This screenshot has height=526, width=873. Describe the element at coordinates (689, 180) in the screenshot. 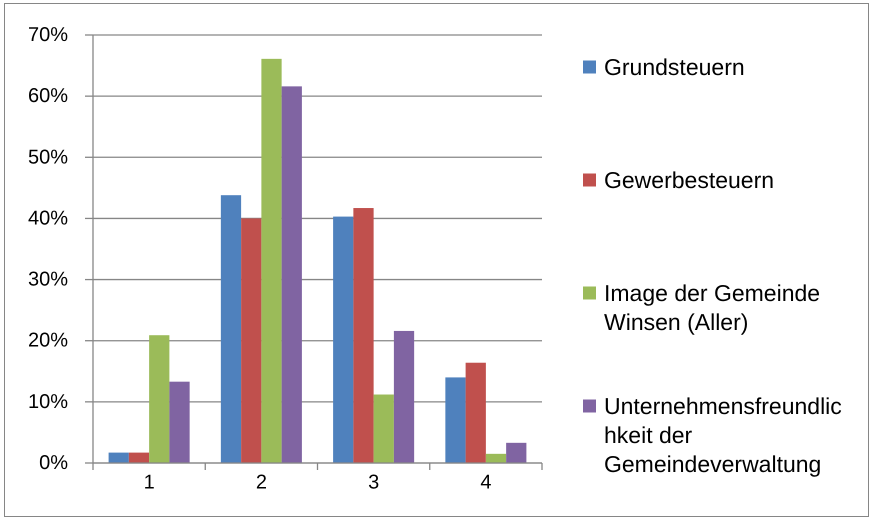

I see `legend-label: Gewerbesteuern` at that location.